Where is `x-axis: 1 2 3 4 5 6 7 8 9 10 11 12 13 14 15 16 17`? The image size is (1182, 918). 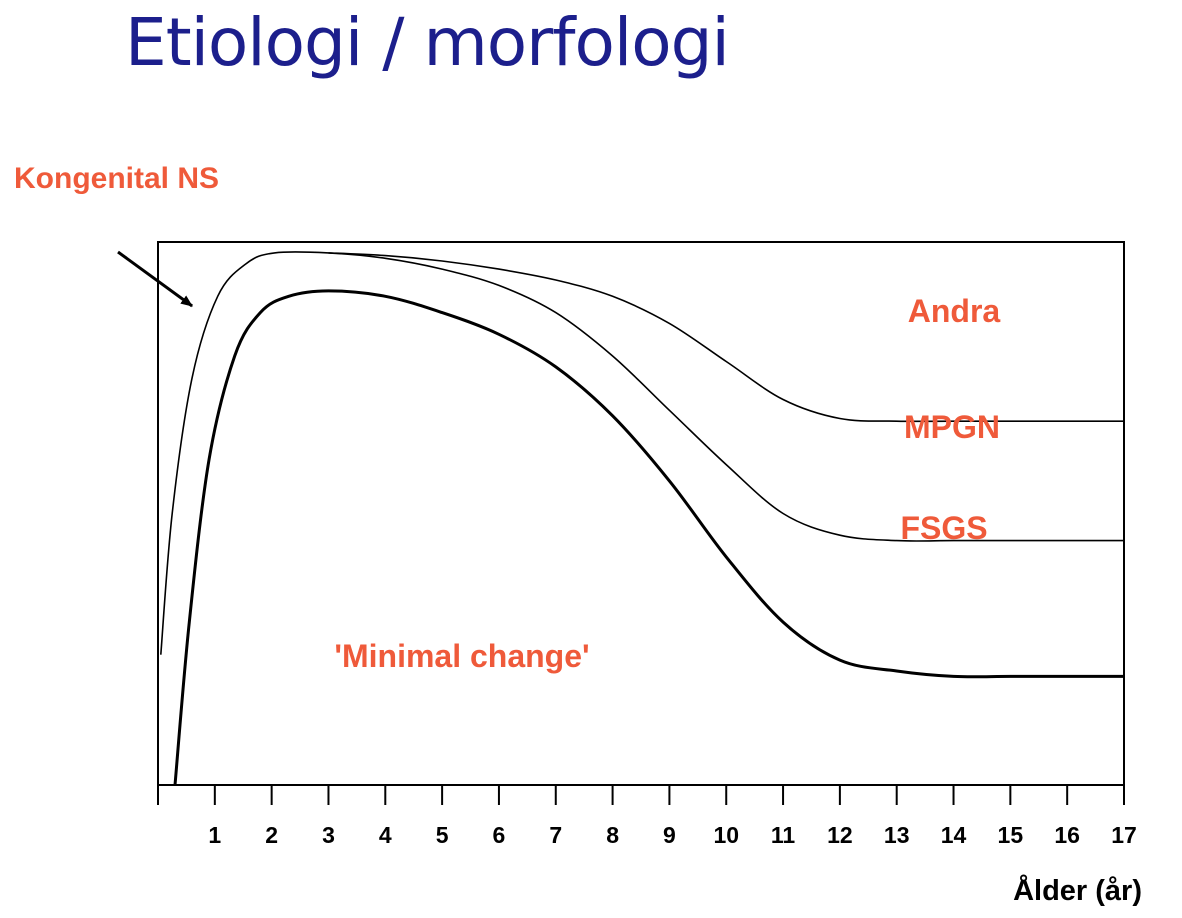
x-axis: 1 2 3 4 5 6 7 8 9 10 11 12 13 14 15 16 17 is located at coordinates (647, 816).